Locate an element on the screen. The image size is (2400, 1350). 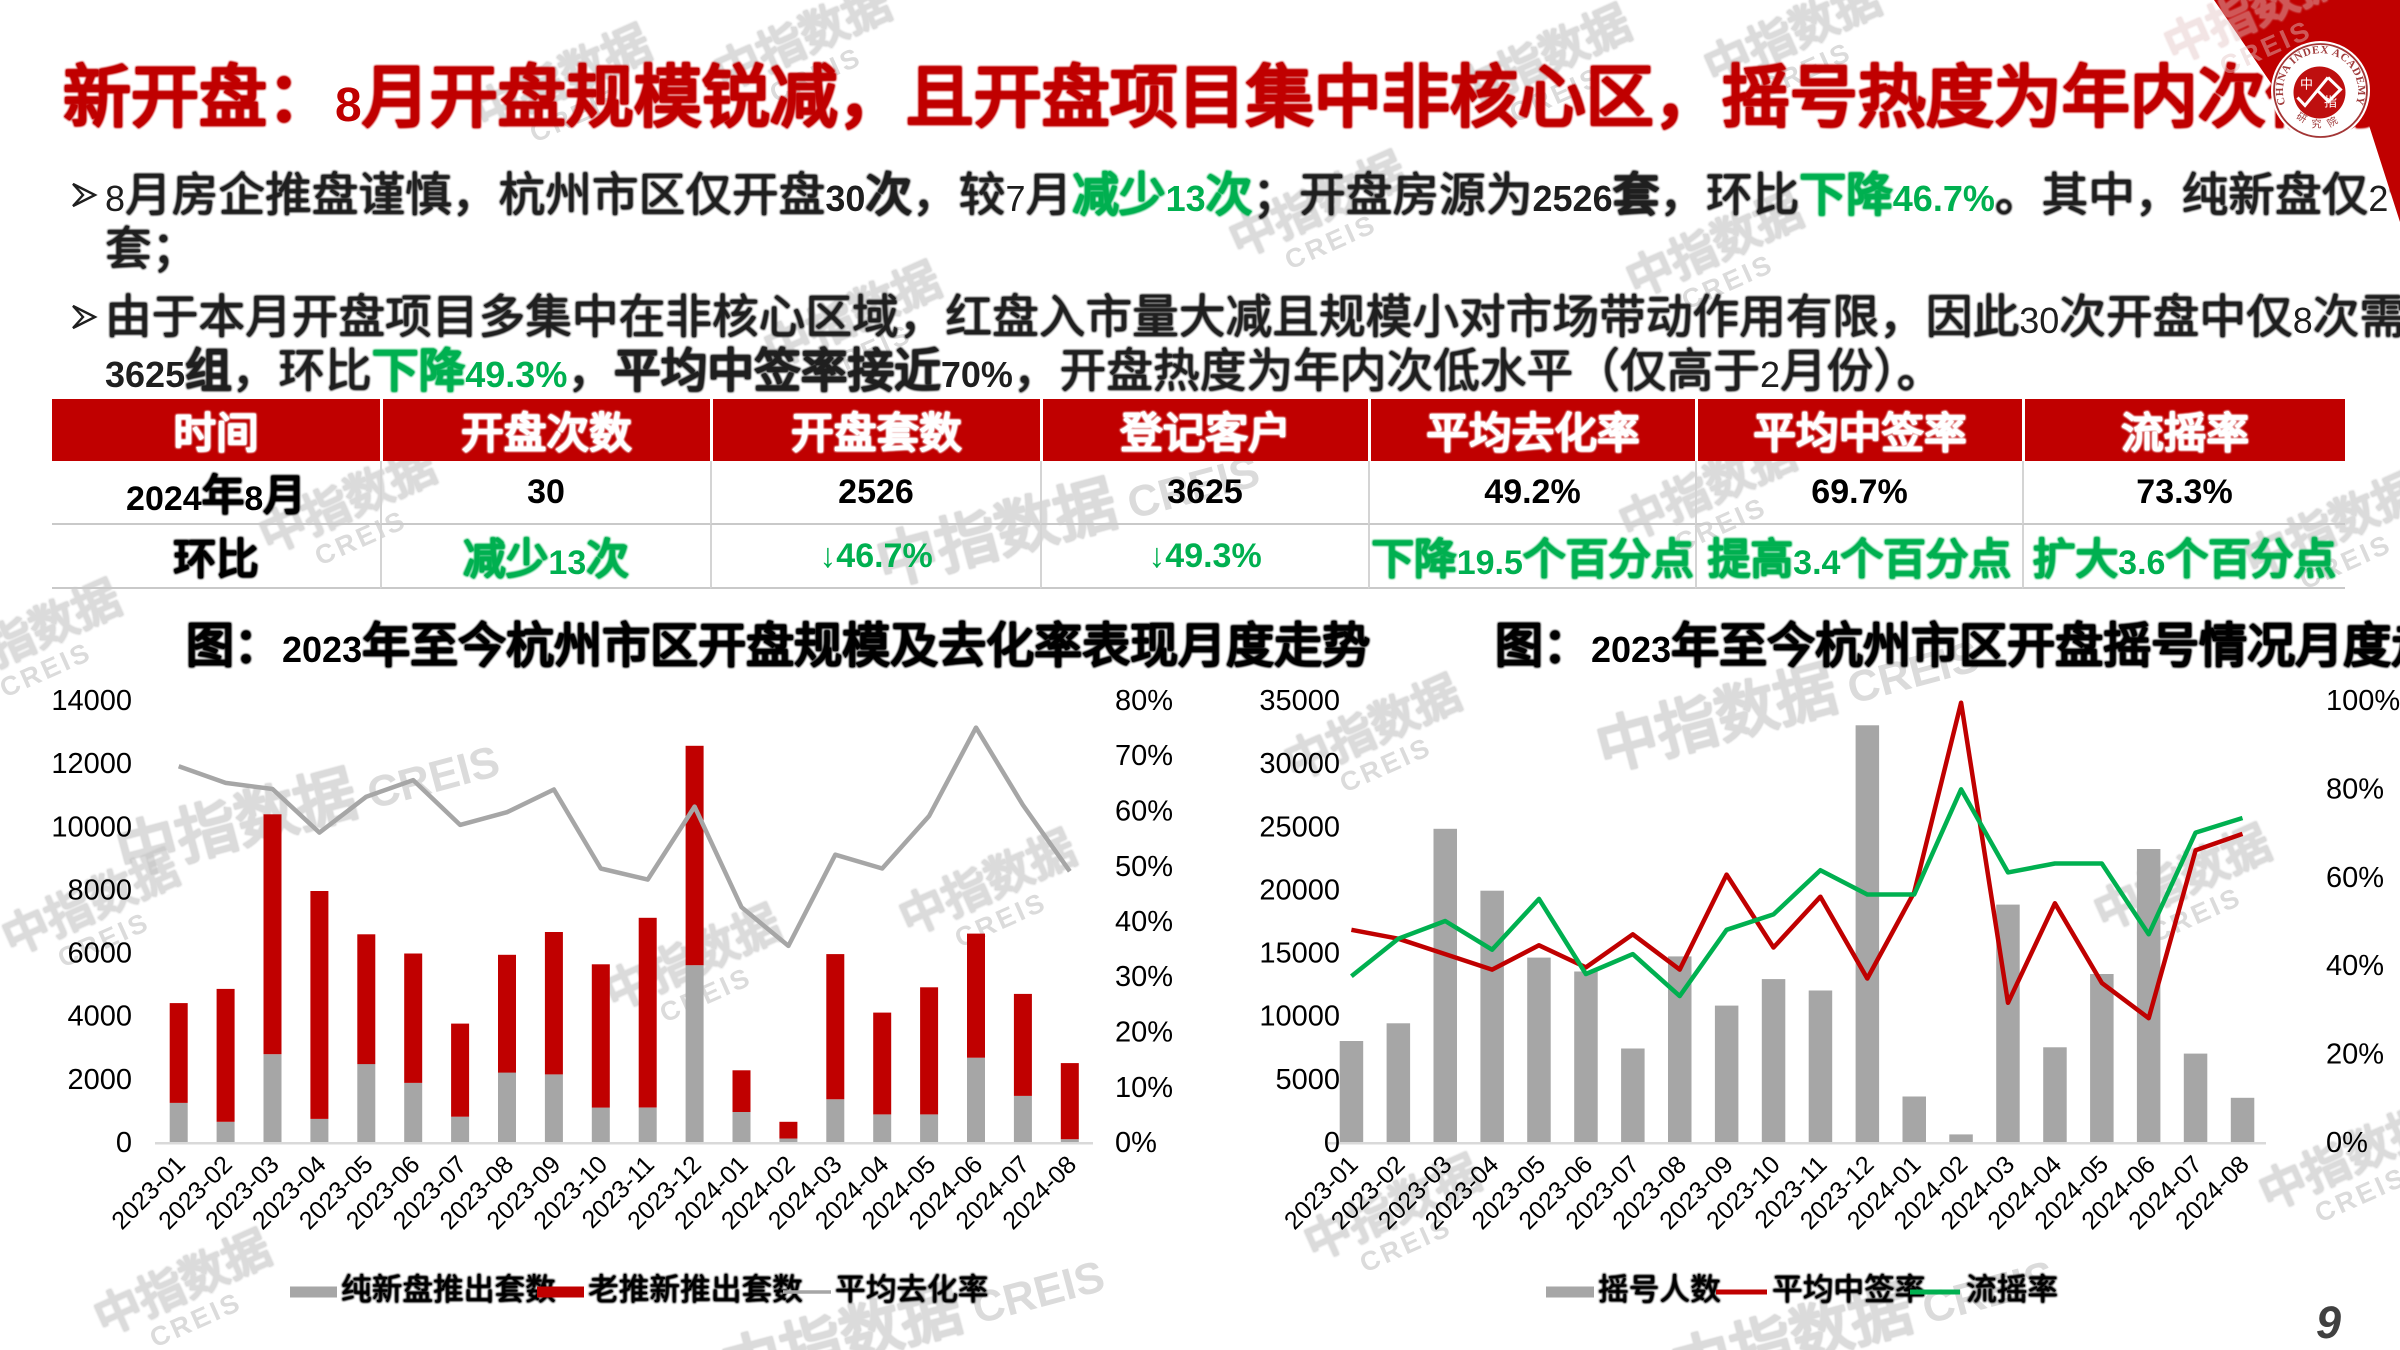
svg-text: 6000 is located at coordinates (99, 954).